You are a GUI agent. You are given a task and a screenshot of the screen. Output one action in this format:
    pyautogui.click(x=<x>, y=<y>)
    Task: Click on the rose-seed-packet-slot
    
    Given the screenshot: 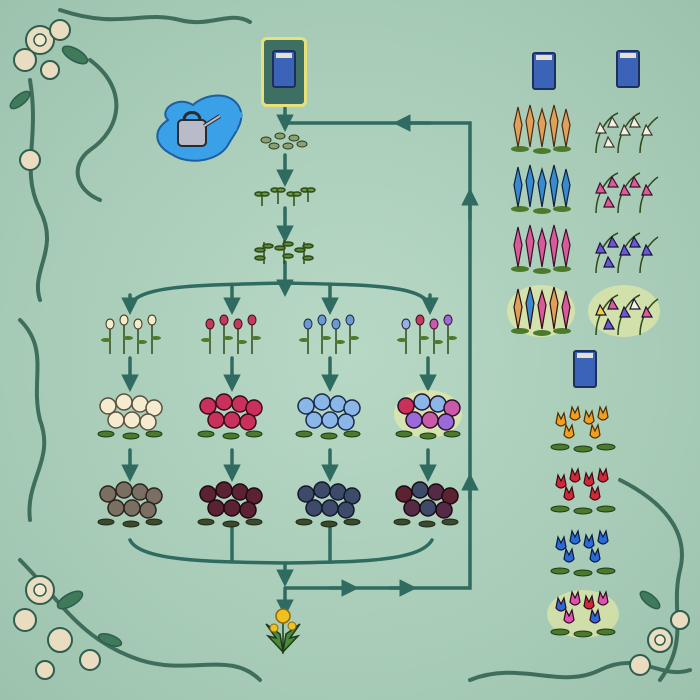 What is the action you would take?
    pyautogui.click(x=284, y=72)
    